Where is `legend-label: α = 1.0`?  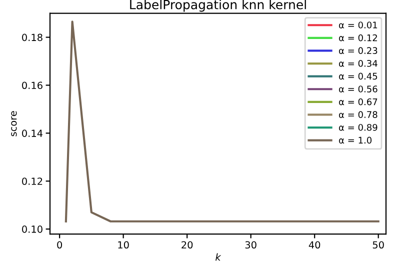 legend-label: α = 1.0 is located at coordinates (355, 140).